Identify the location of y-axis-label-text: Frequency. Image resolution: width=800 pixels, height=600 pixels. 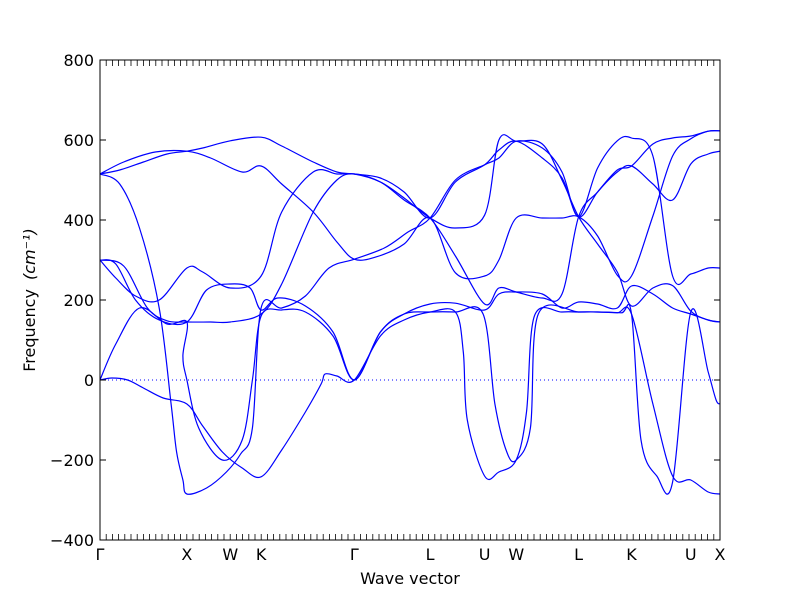
(29, 330).